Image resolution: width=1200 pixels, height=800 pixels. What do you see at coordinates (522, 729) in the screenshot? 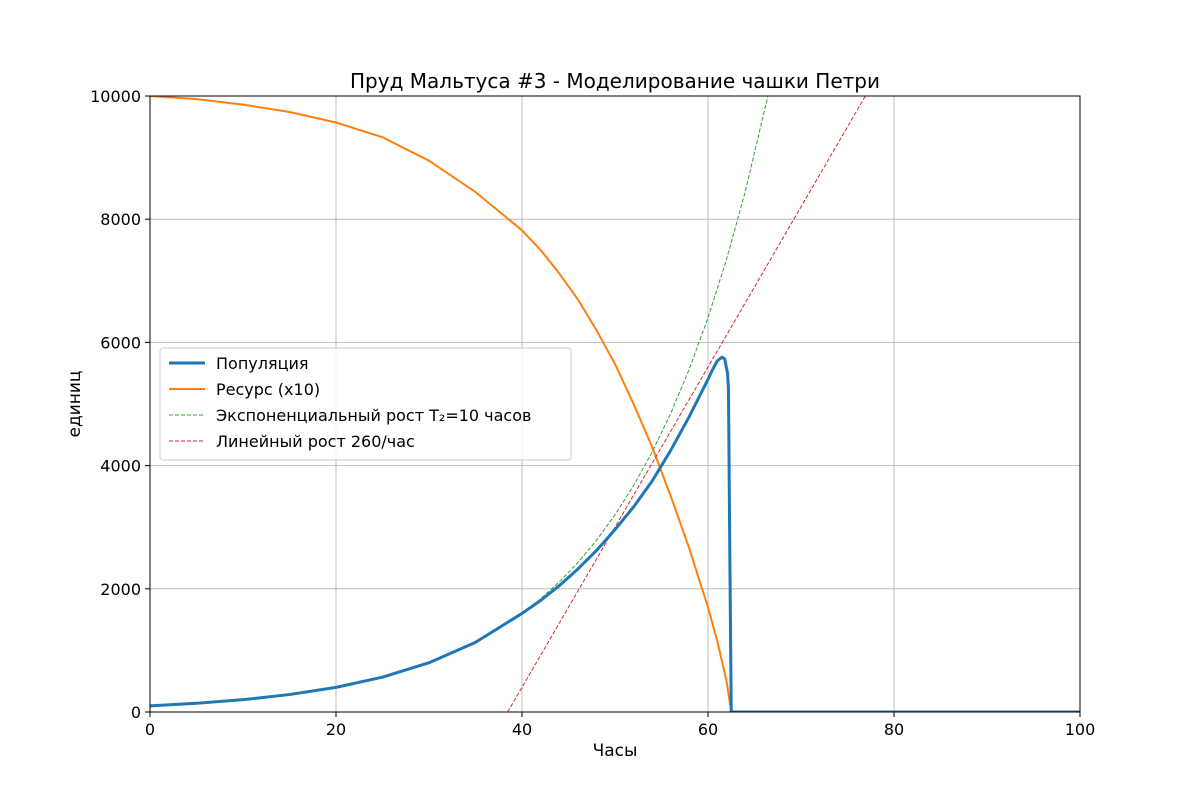
I see `x-tick-label: 40` at bounding box center [522, 729].